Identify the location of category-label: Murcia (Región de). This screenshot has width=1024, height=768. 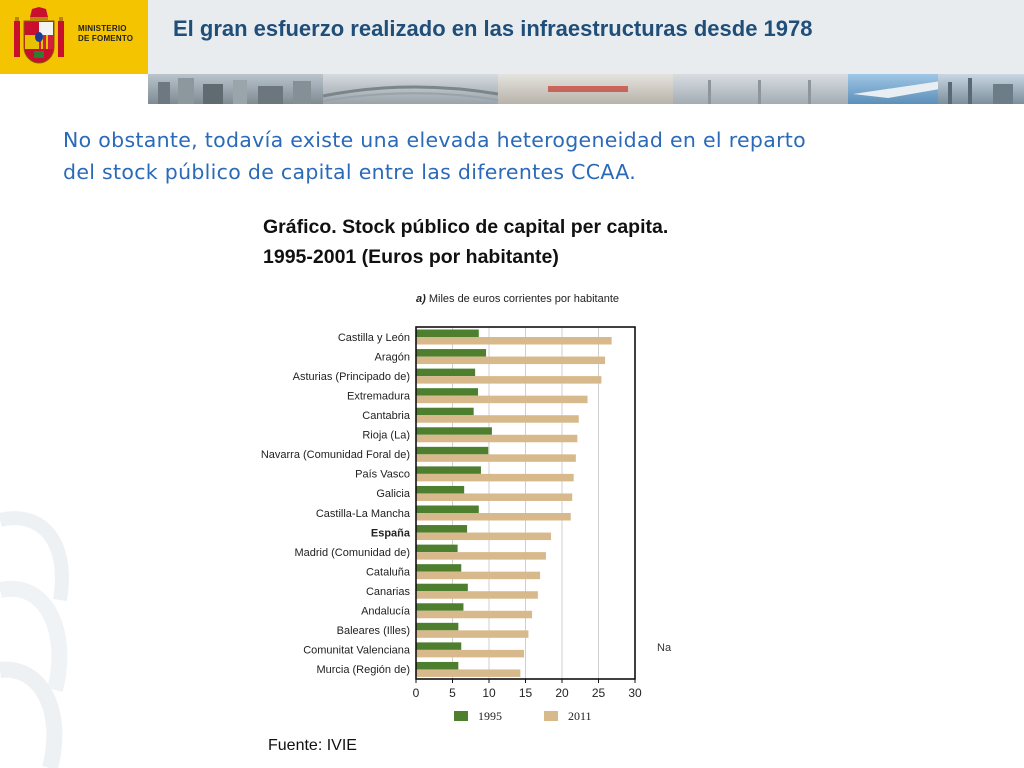
(363, 670).